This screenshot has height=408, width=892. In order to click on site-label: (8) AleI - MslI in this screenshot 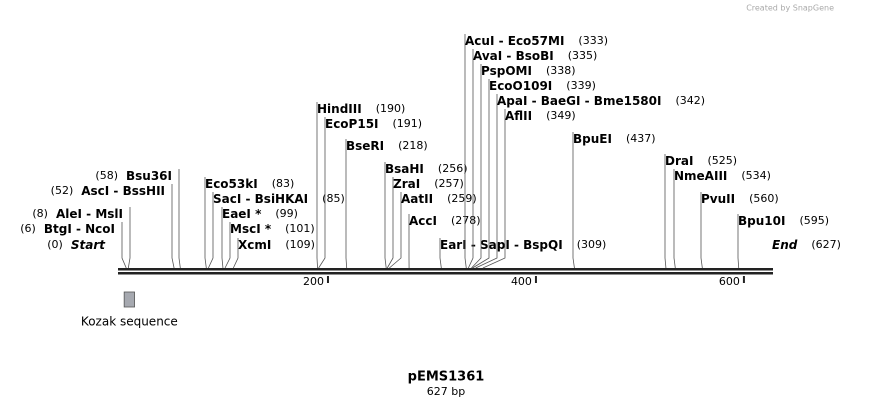, I will do `click(77, 214)`.